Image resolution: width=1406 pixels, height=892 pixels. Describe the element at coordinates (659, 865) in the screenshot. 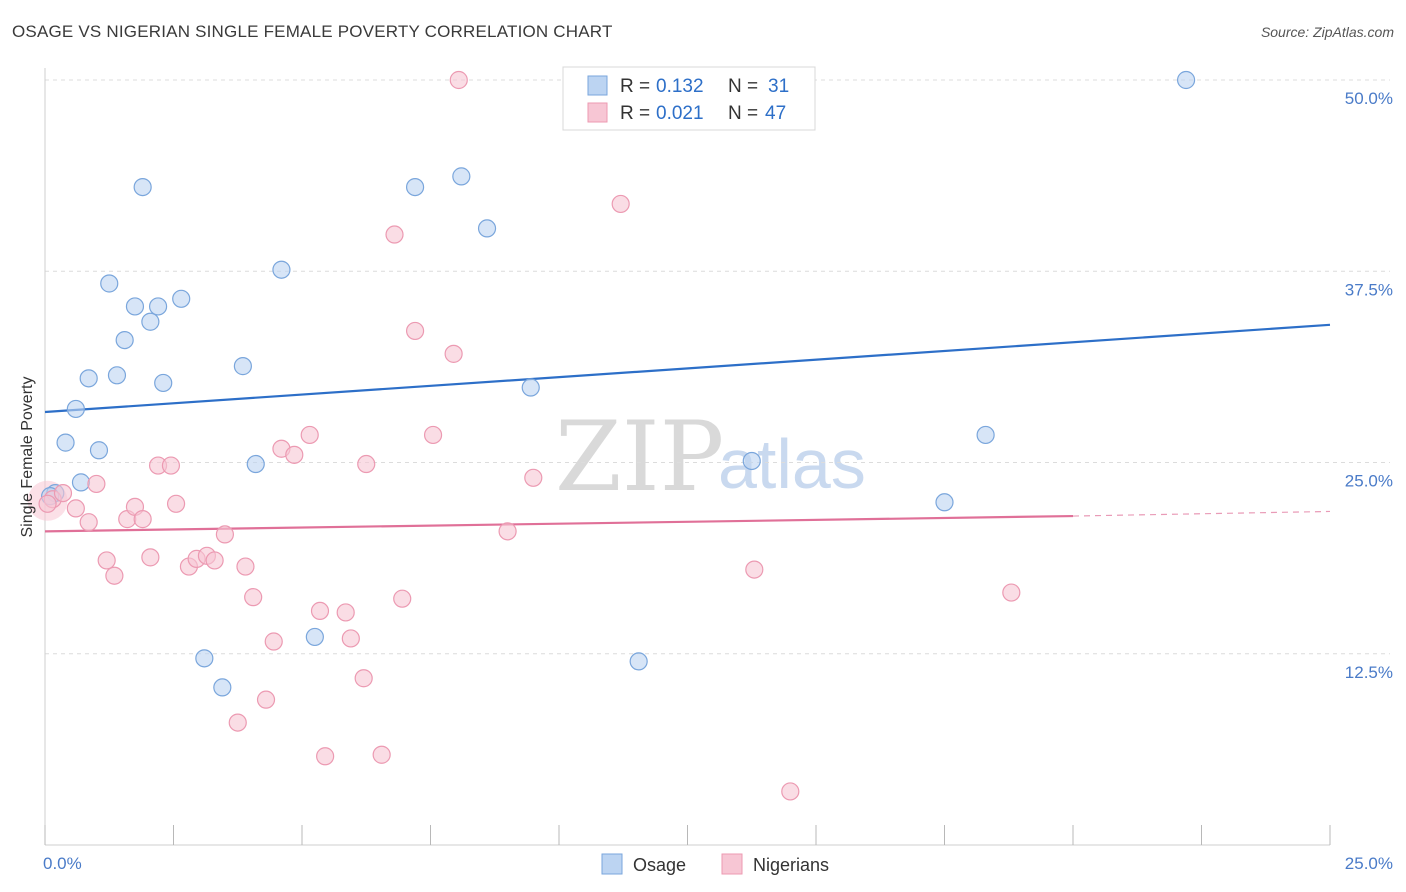

I see `bottom-legend-osage-label: Osage` at that location.